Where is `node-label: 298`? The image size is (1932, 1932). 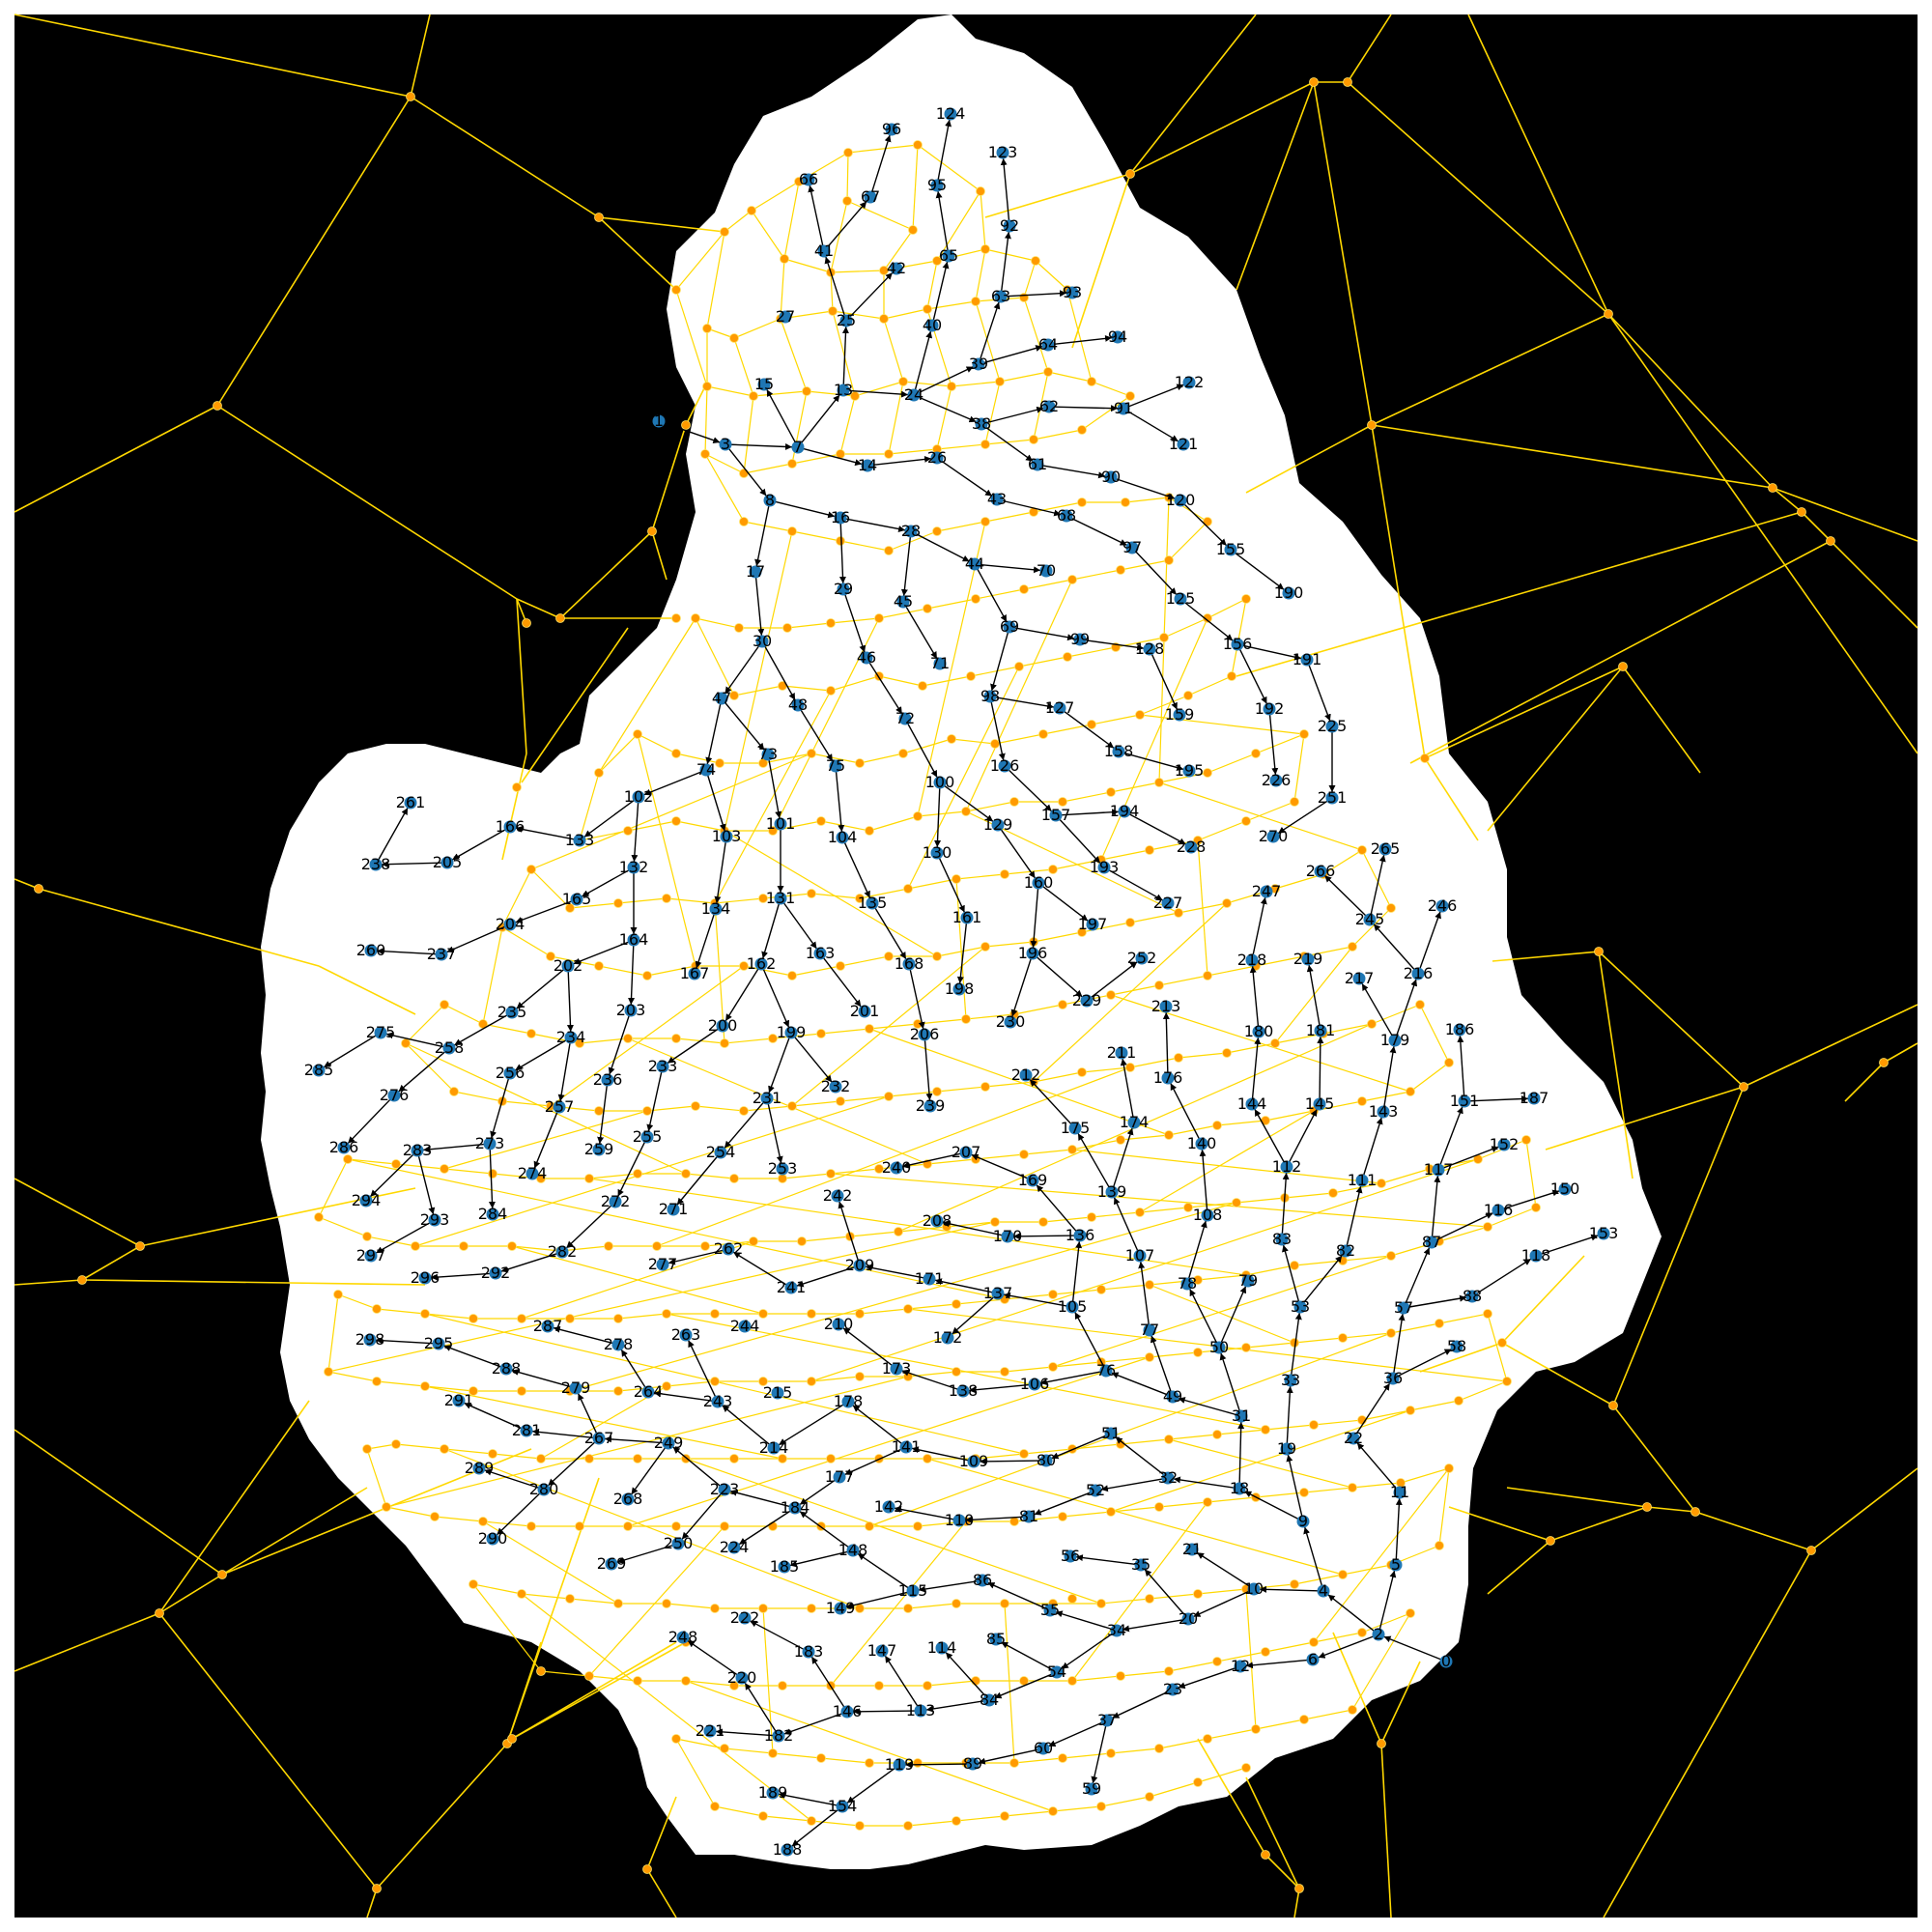 node-label: 298 is located at coordinates (370, 1339).